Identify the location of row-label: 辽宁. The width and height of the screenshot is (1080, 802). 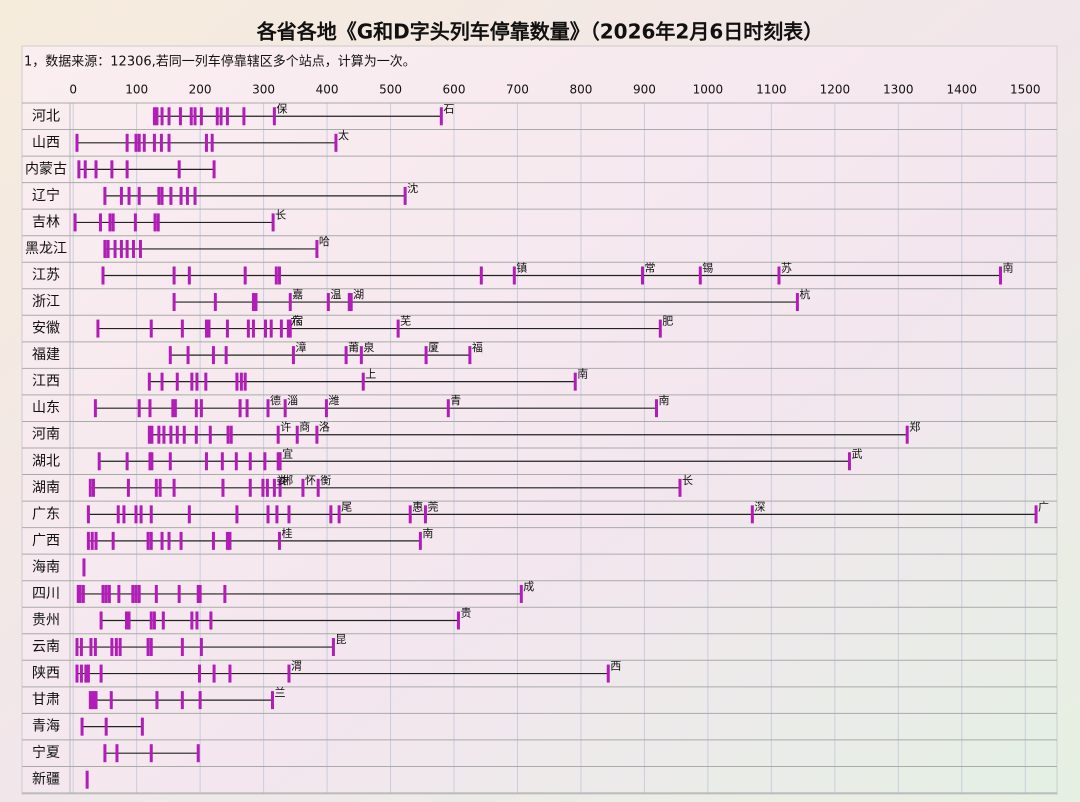
(46, 195).